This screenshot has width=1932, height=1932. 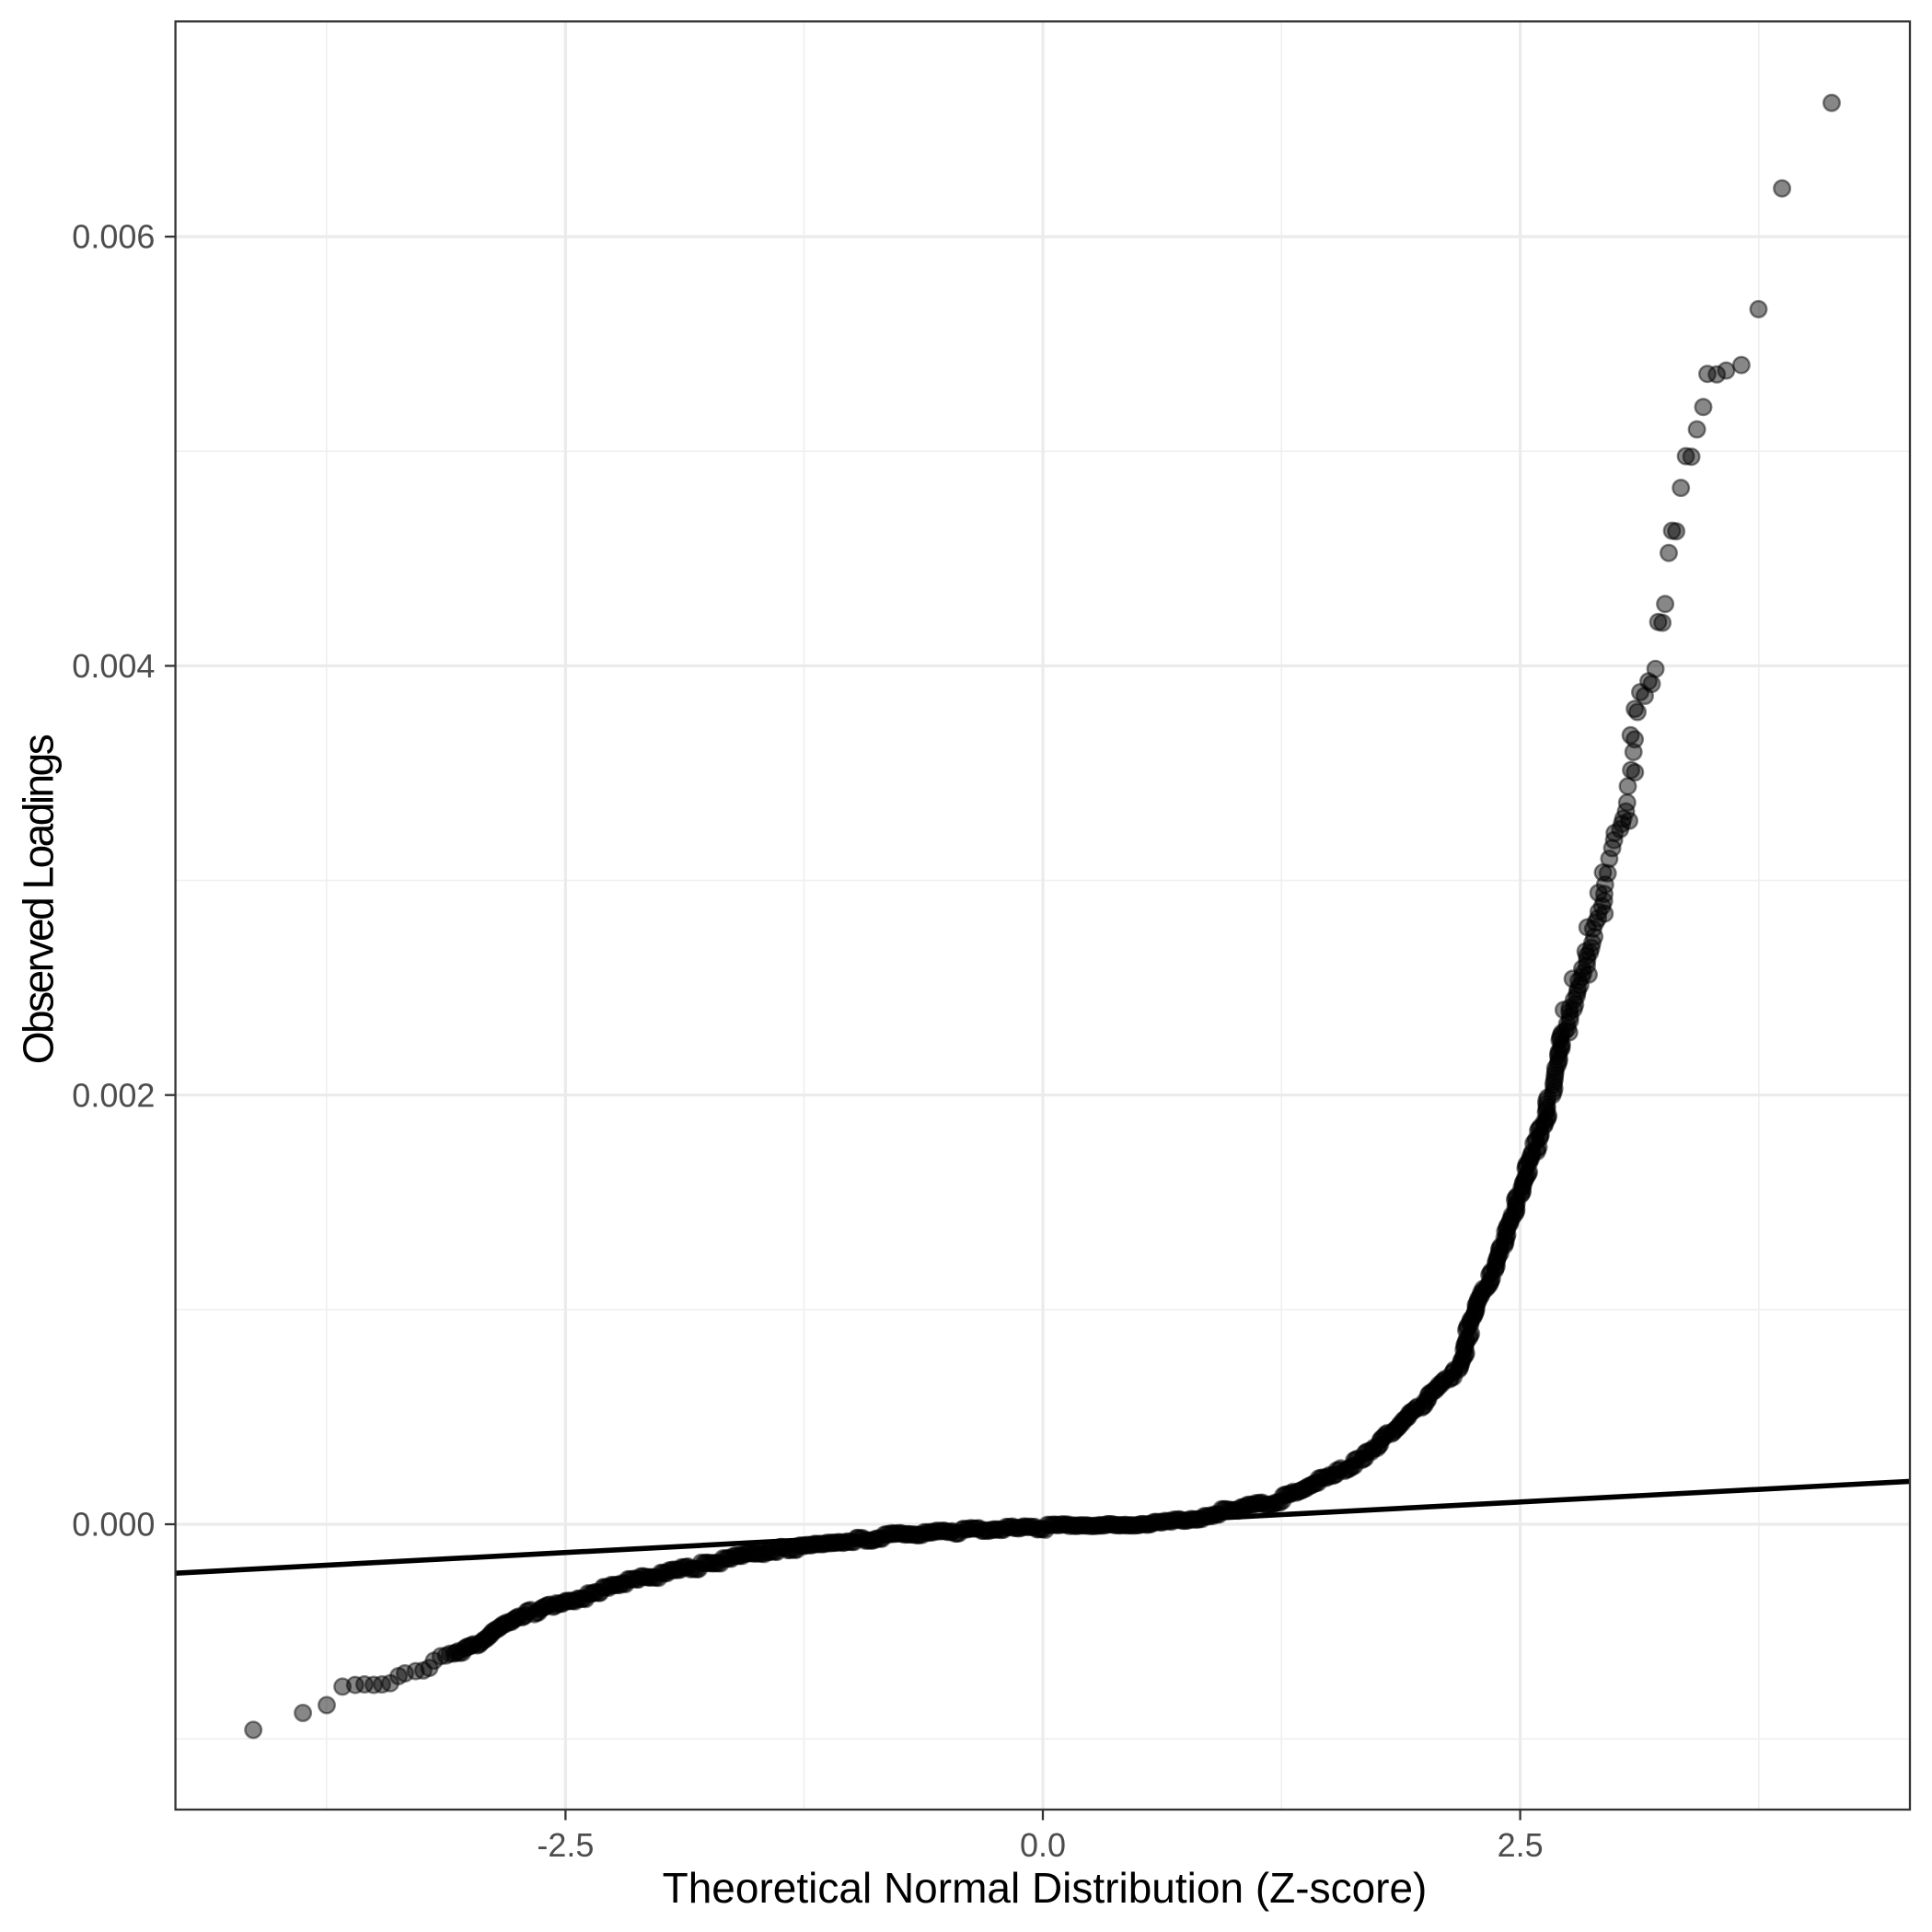 What do you see at coordinates (566, 1845) in the screenshot?
I see `svg-text: -2.5` at bounding box center [566, 1845].